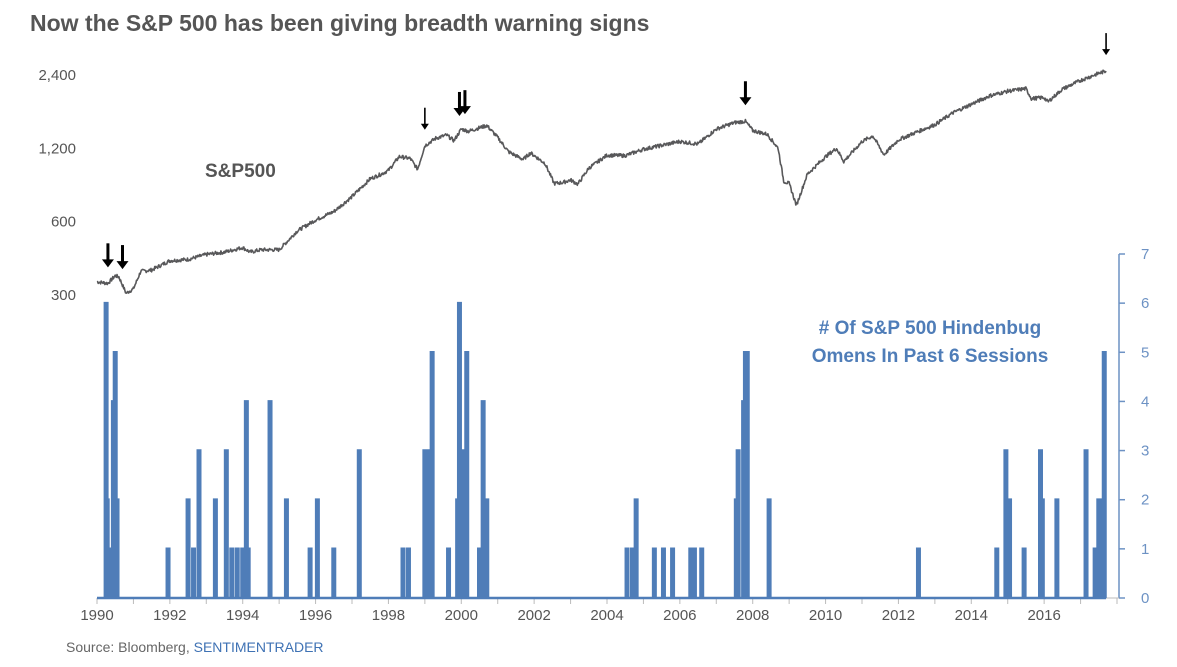 Image resolution: width=1177 pixels, height=667 pixels. Describe the element at coordinates (1145, 451) in the screenshot. I see `right-tick-label: 3` at that location.